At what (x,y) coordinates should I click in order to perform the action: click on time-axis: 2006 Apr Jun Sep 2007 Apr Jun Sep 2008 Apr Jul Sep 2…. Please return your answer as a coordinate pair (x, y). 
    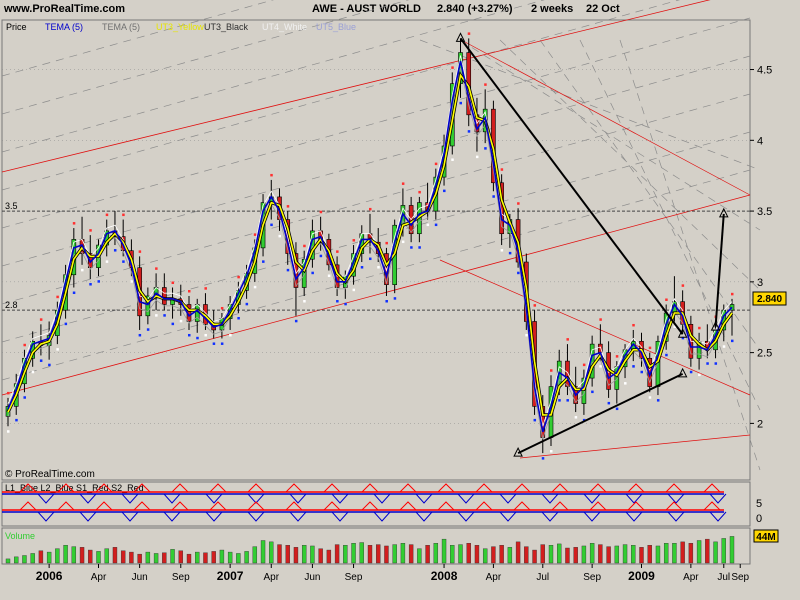
    Looking at the image, I should click on (393, 573).